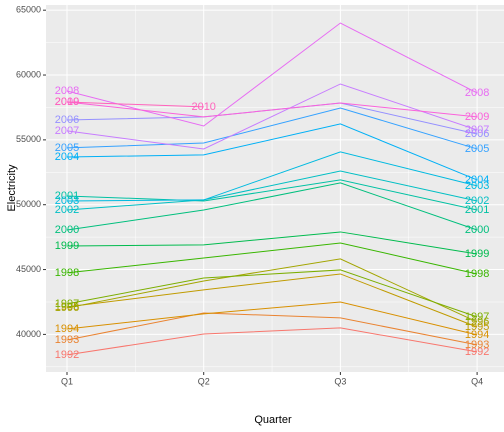 This screenshot has height=432, width=504. What do you see at coordinates (67, 381) in the screenshot?
I see `x-tick-label: Q1` at bounding box center [67, 381].